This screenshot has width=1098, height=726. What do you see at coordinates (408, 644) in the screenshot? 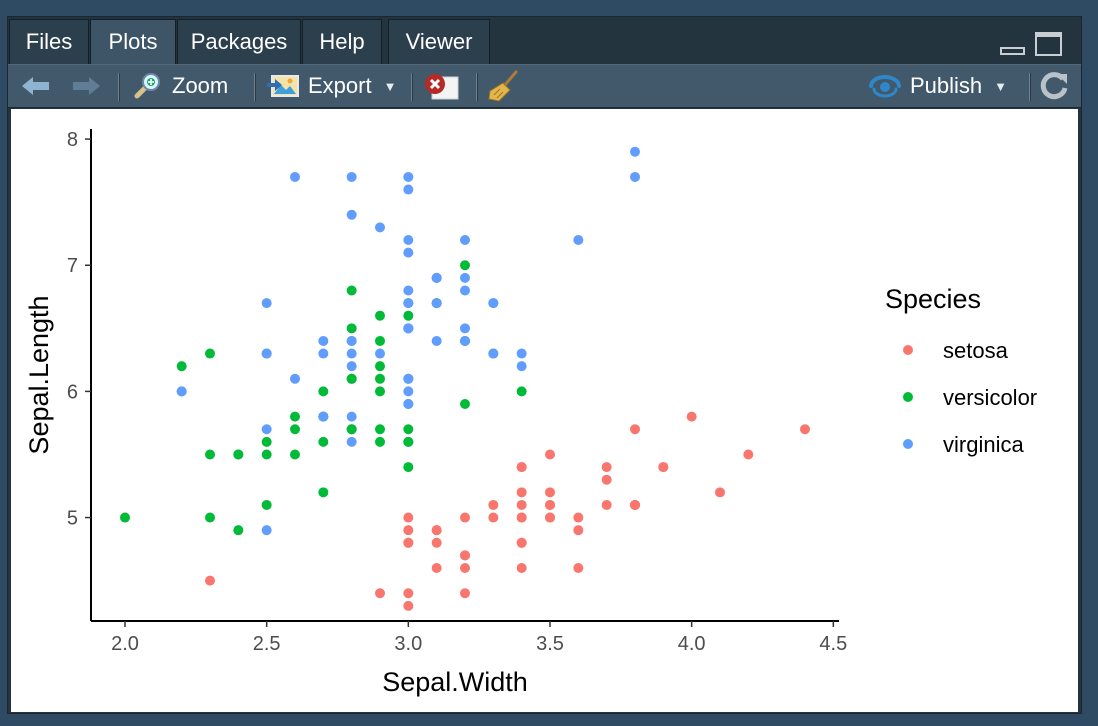
I see `x-tick-label: 3.0` at bounding box center [408, 644].